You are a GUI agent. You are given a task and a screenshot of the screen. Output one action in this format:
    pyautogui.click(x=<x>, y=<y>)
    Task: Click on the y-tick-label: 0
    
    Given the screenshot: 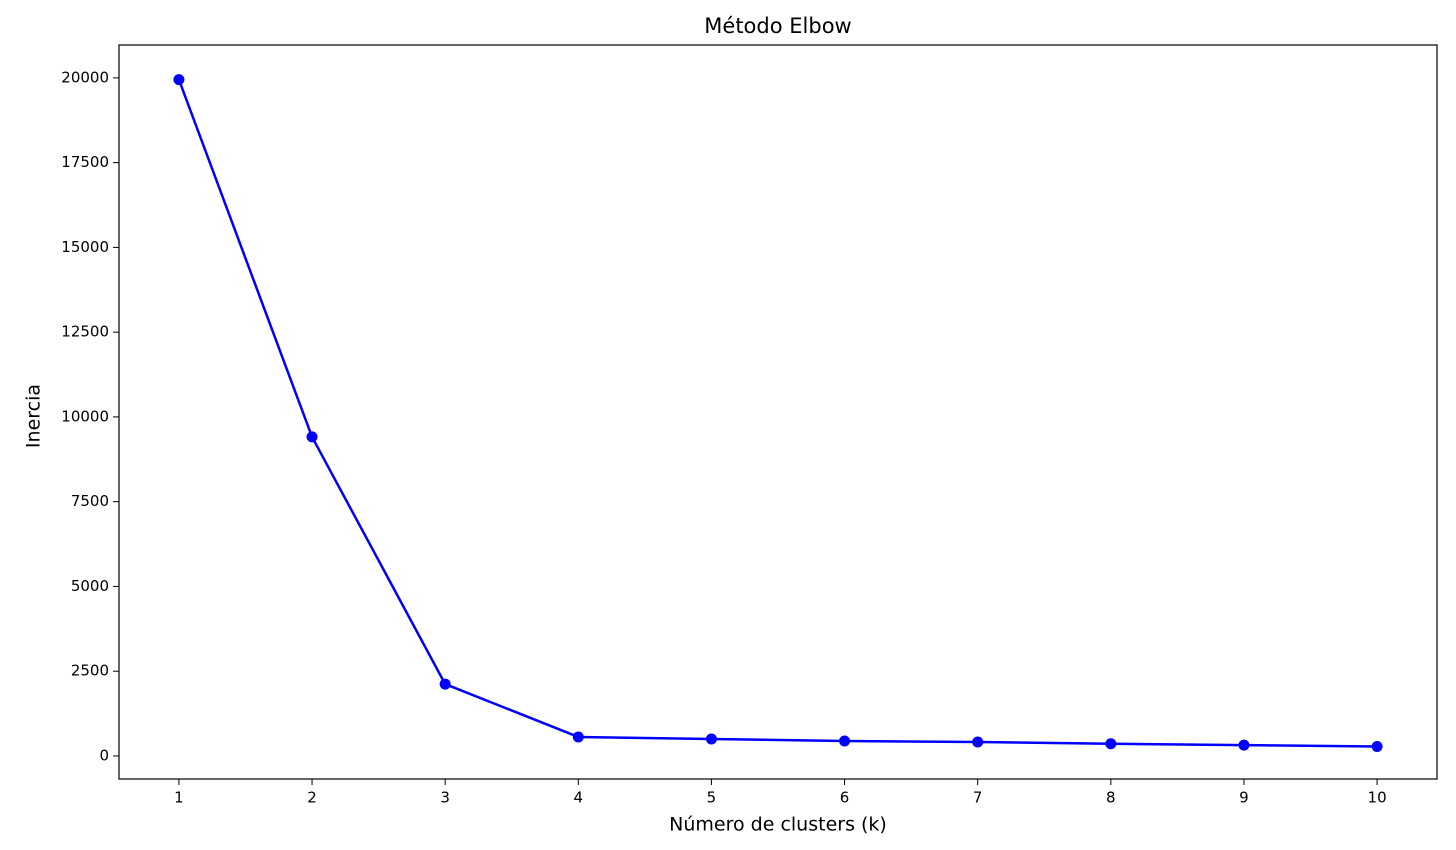 What is the action you would take?
    pyautogui.click(x=104, y=755)
    